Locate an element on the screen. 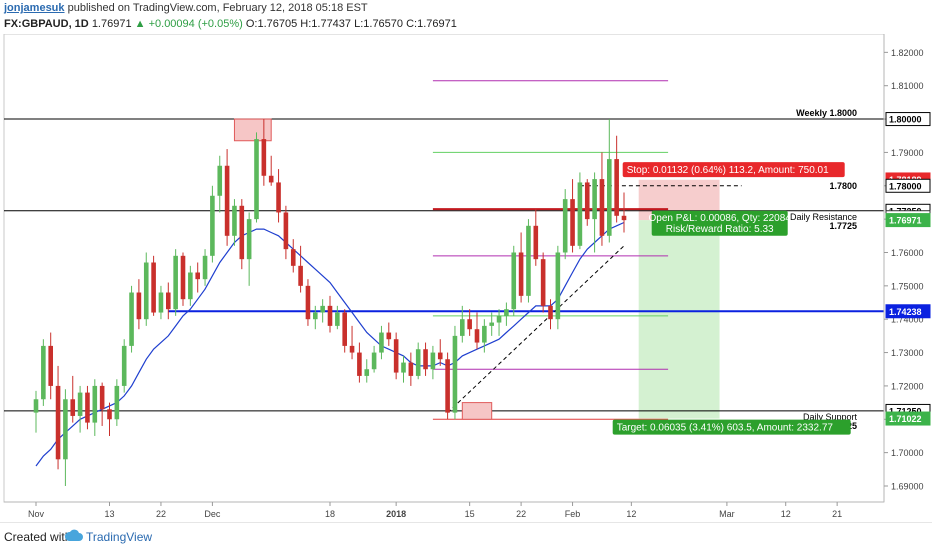  time-tick-label: 13 is located at coordinates (109, 514).